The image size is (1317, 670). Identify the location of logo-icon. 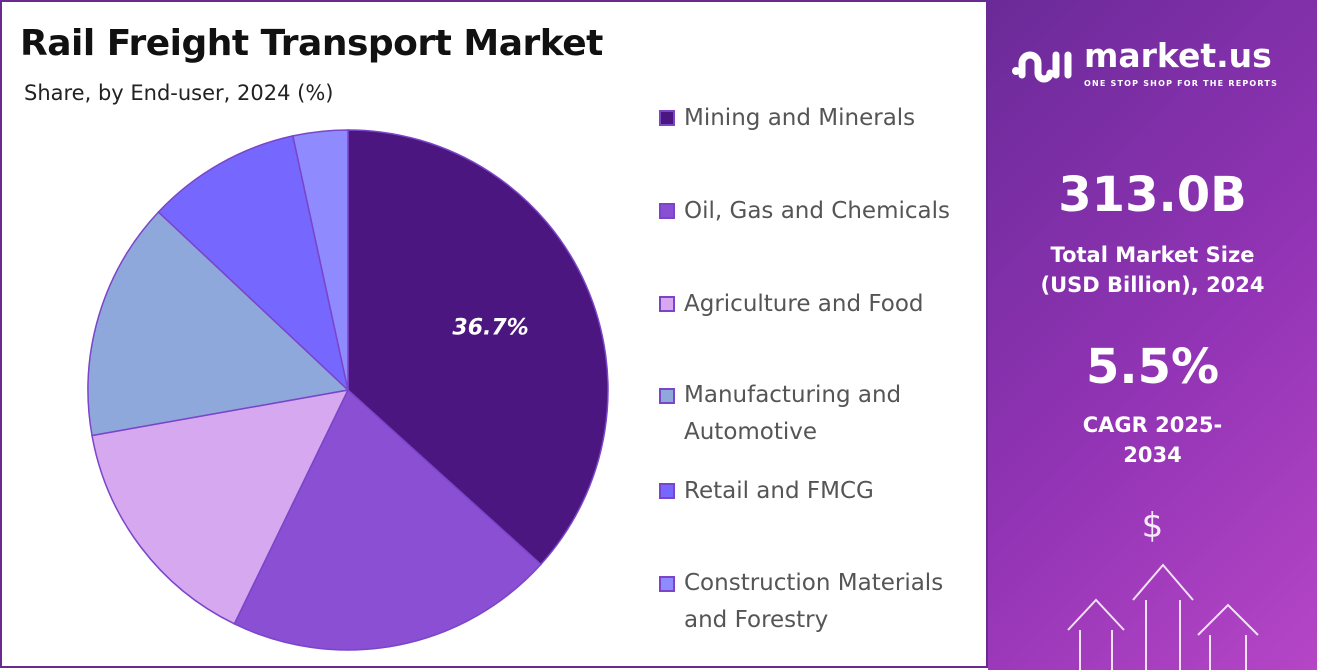
(1042, 66).